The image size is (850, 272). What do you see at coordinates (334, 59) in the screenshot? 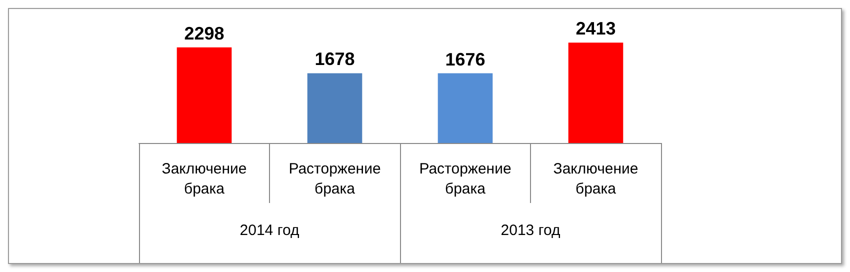
I see `data-label: 1678` at bounding box center [334, 59].